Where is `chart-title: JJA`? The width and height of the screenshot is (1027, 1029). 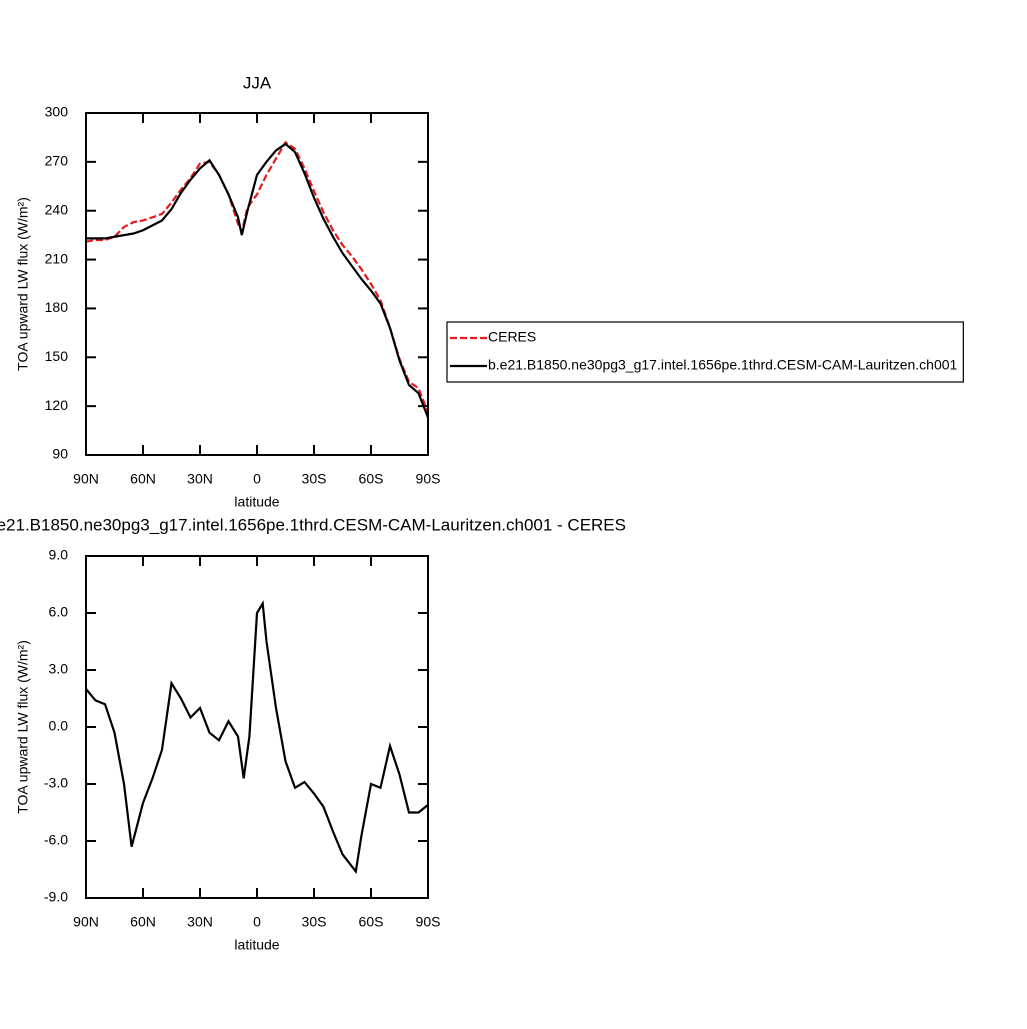
chart-title: JJA is located at coordinates (257, 82).